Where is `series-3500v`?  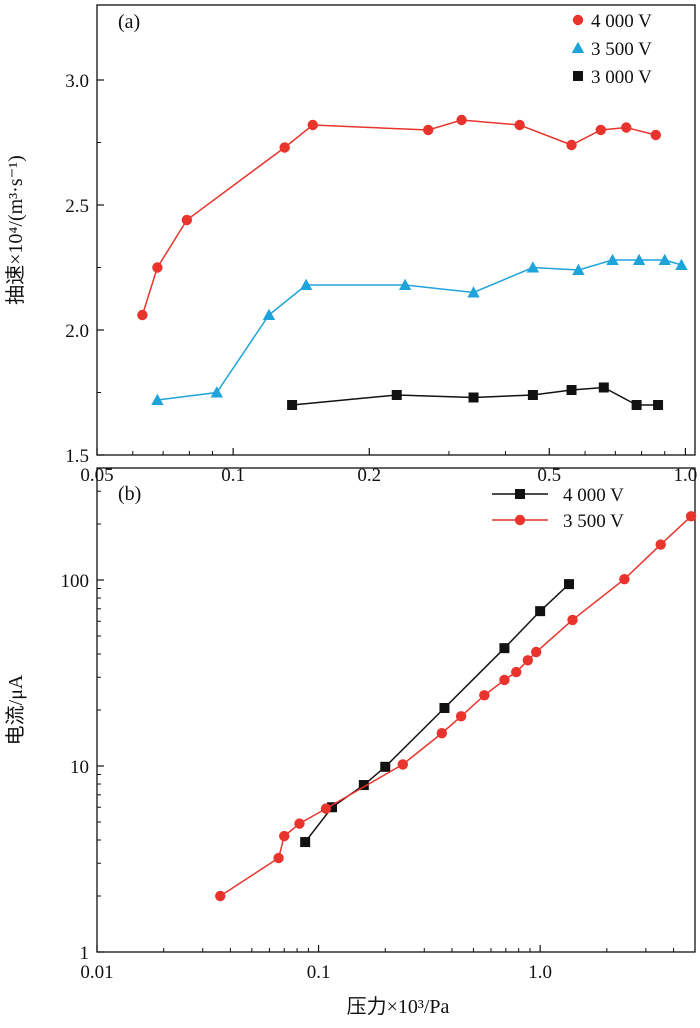
series-3500v is located at coordinates (419, 329).